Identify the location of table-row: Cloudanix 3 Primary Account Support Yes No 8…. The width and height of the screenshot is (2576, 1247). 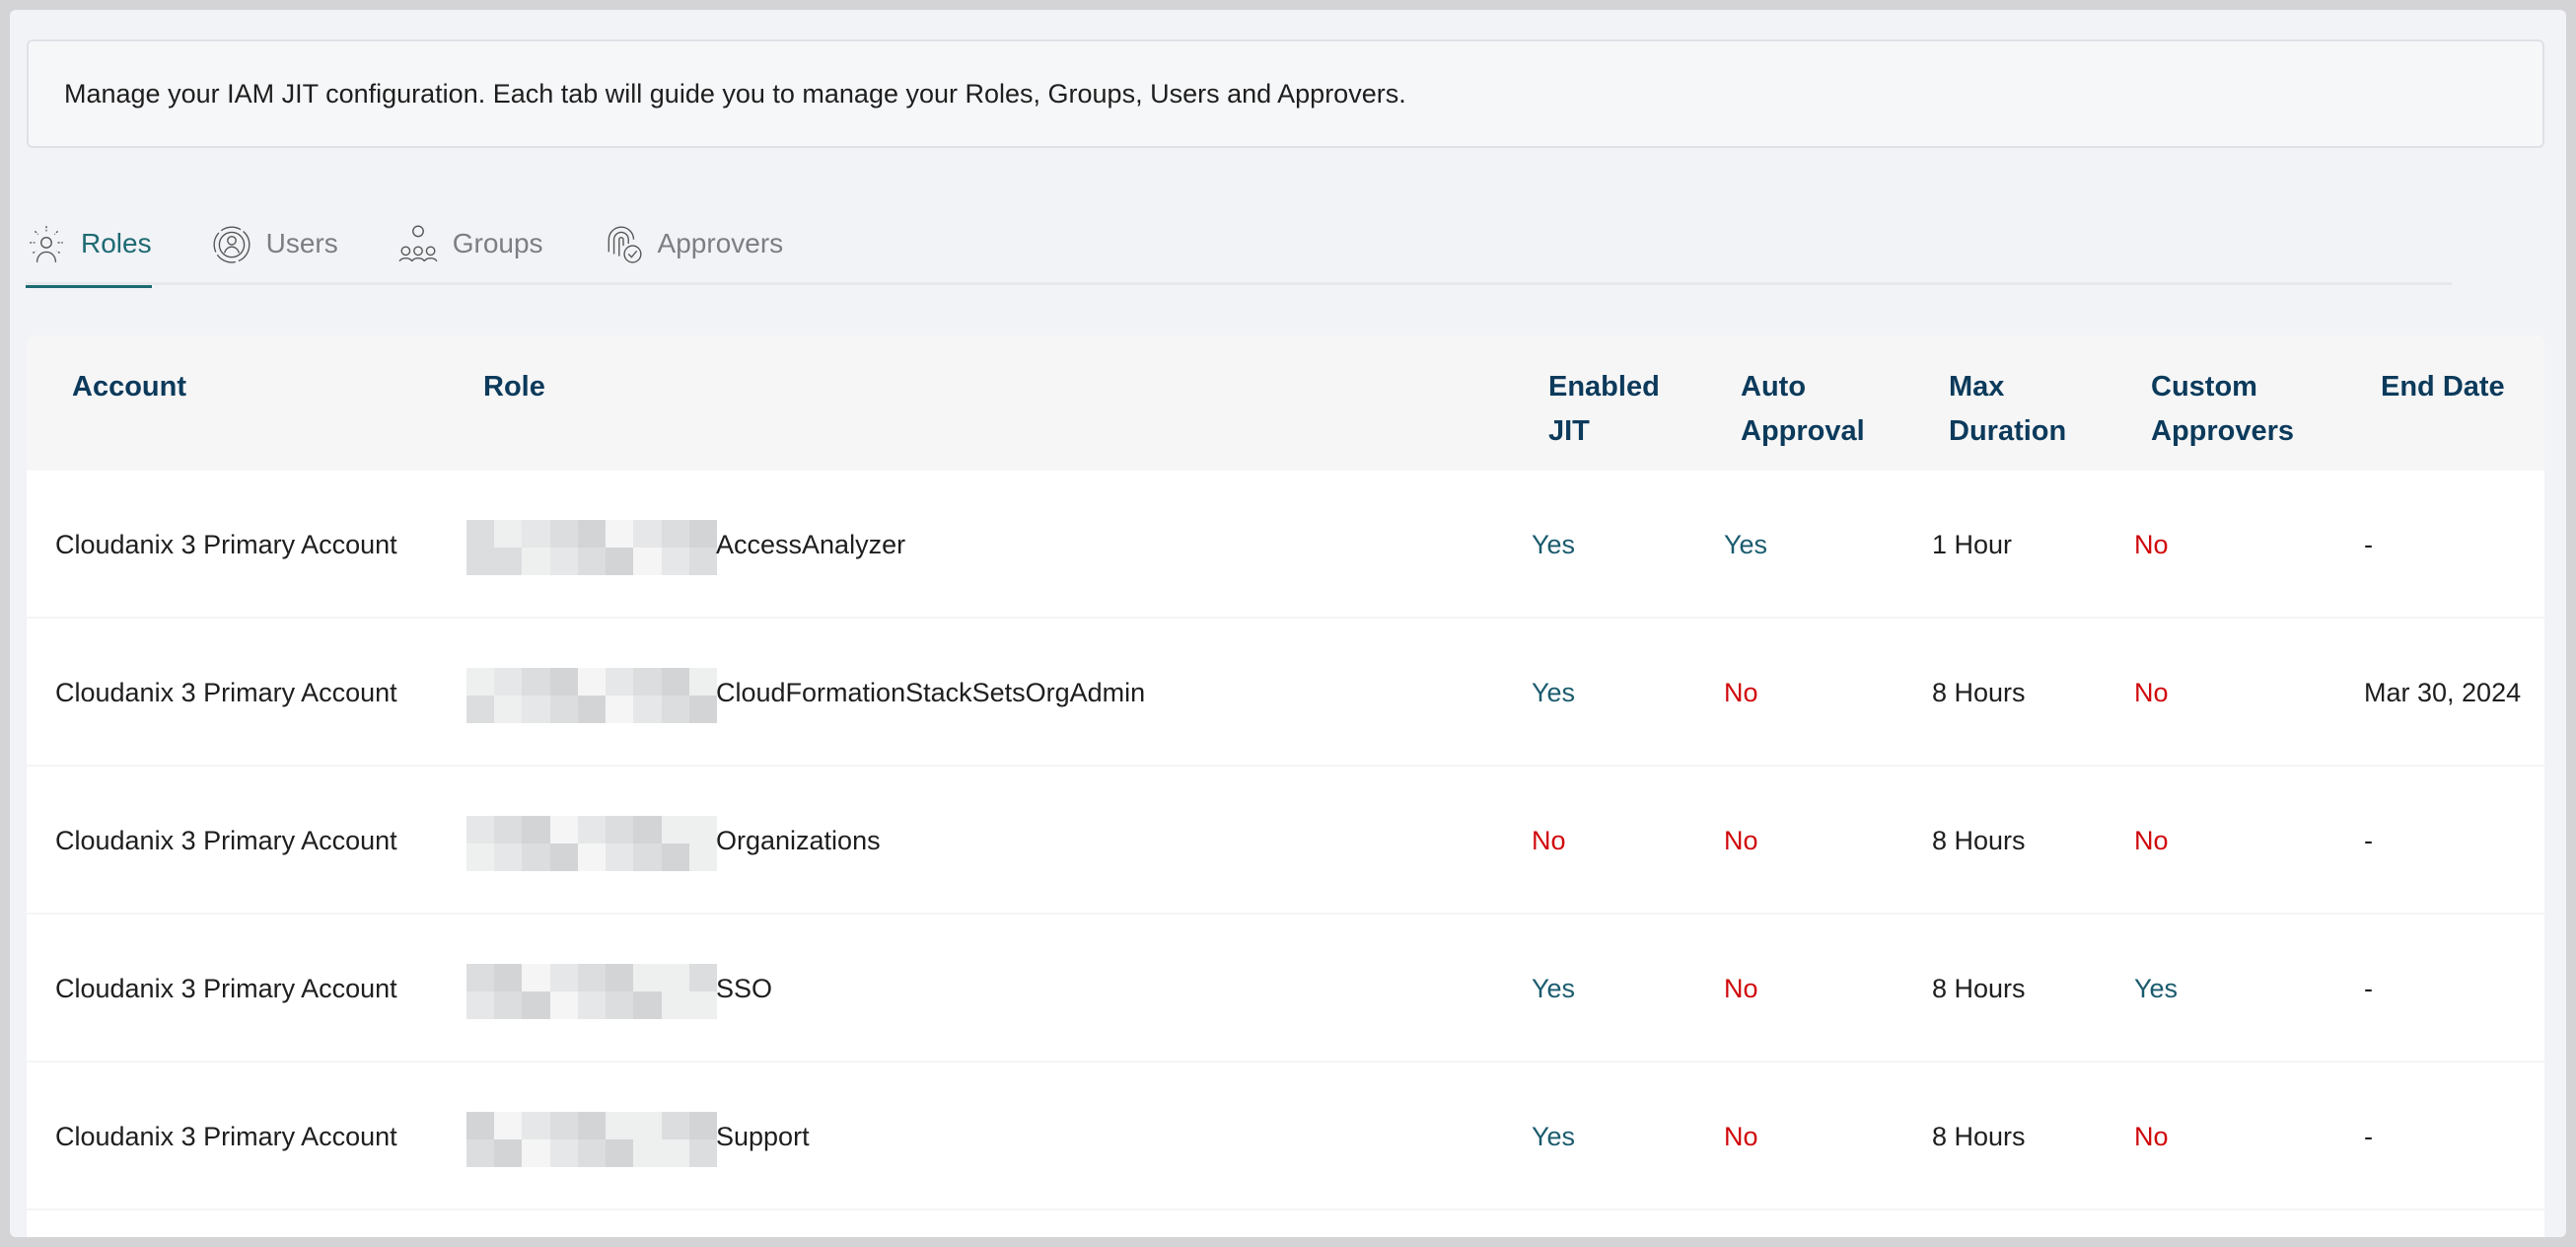
(1285, 1136).